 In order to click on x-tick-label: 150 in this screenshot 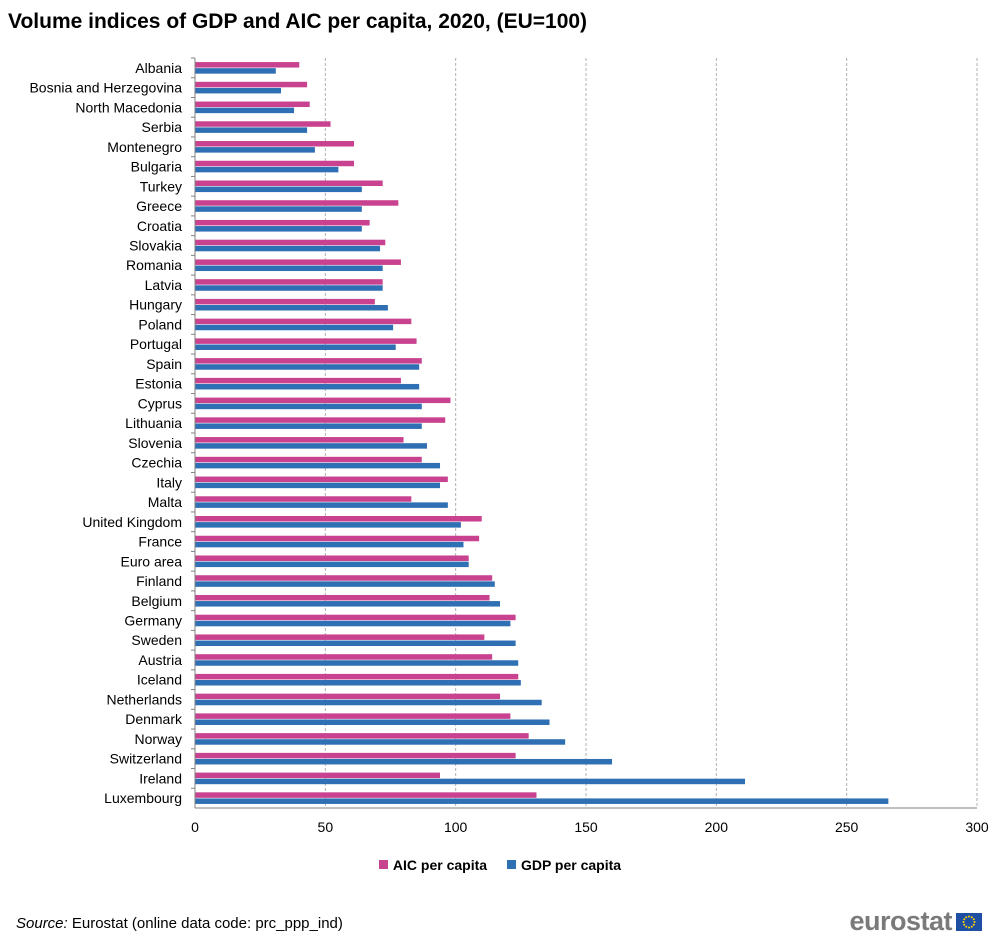, I will do `click(586, 827)`.